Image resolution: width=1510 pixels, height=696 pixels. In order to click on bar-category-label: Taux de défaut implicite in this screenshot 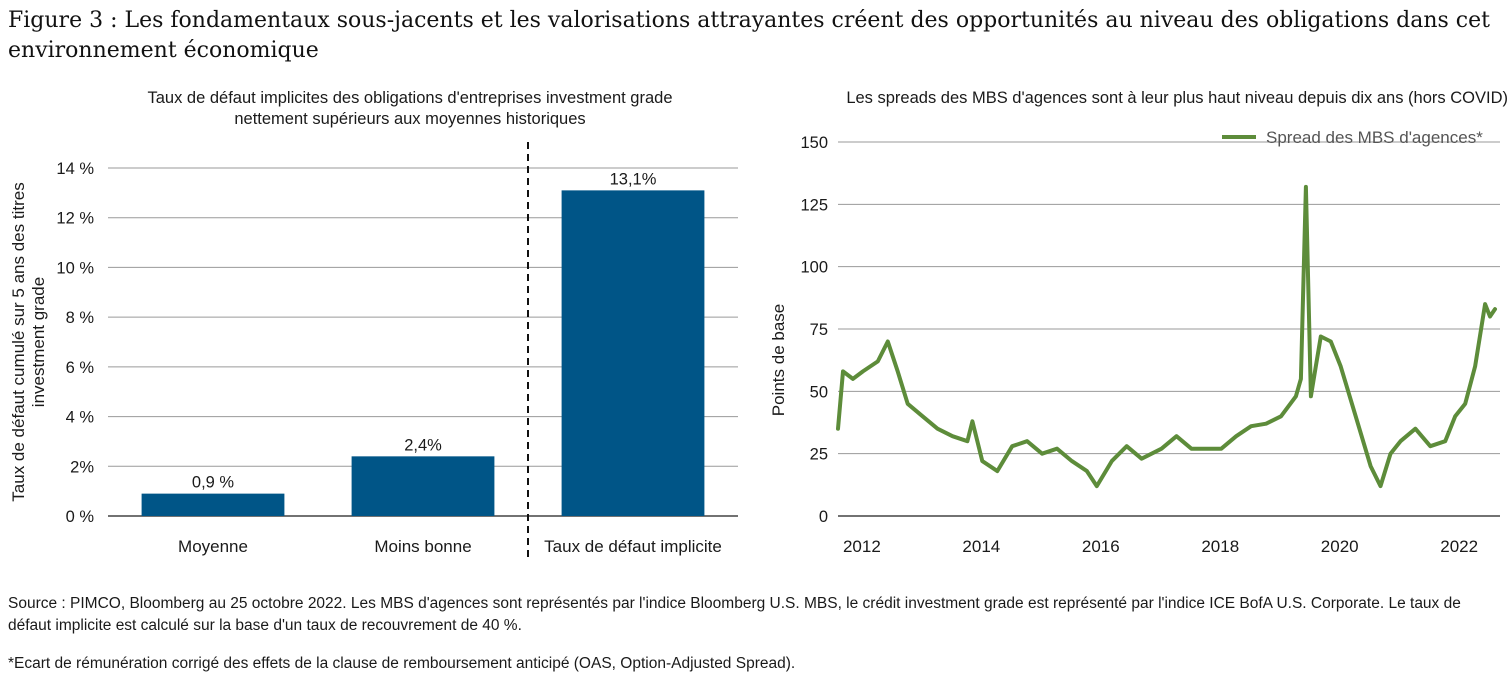, I will do `click(633, 546)`.